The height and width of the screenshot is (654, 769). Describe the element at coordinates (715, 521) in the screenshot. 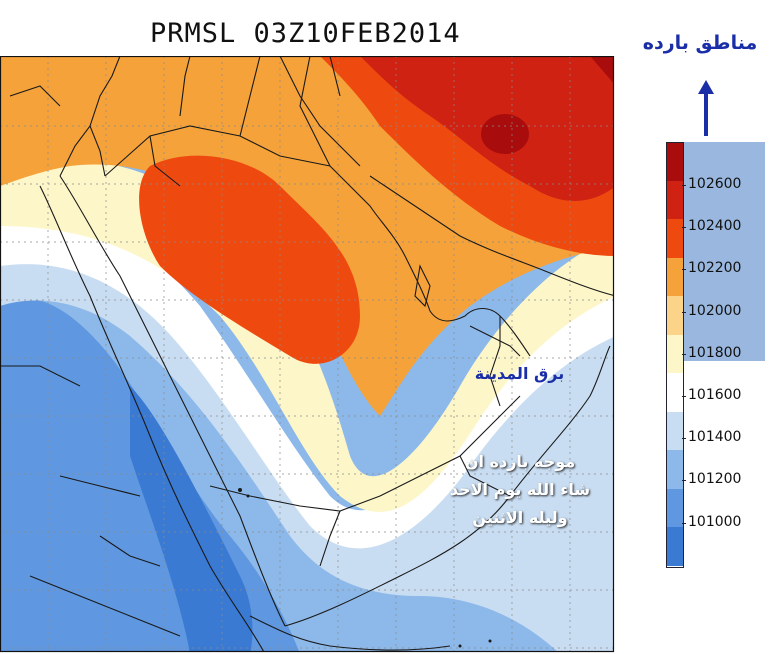

I see `colorbar-tick-label: 101000` at that location.